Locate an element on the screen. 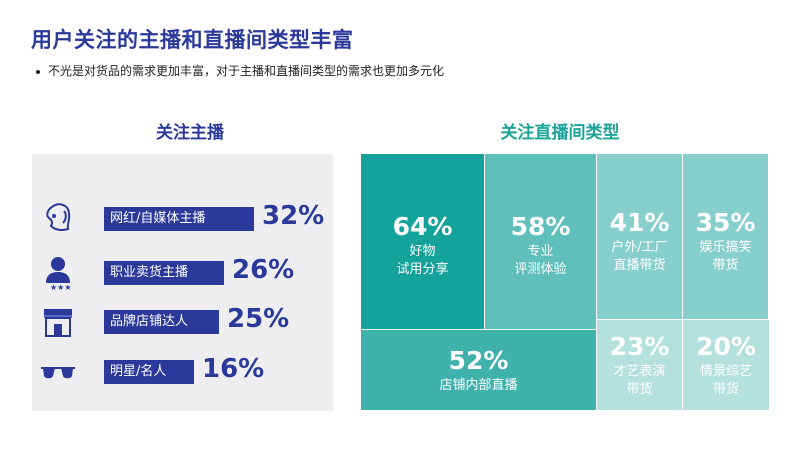 Image resolution: width=800 pixels, height=450 pixels. influencer-icon is located at coordinates (58, 219).